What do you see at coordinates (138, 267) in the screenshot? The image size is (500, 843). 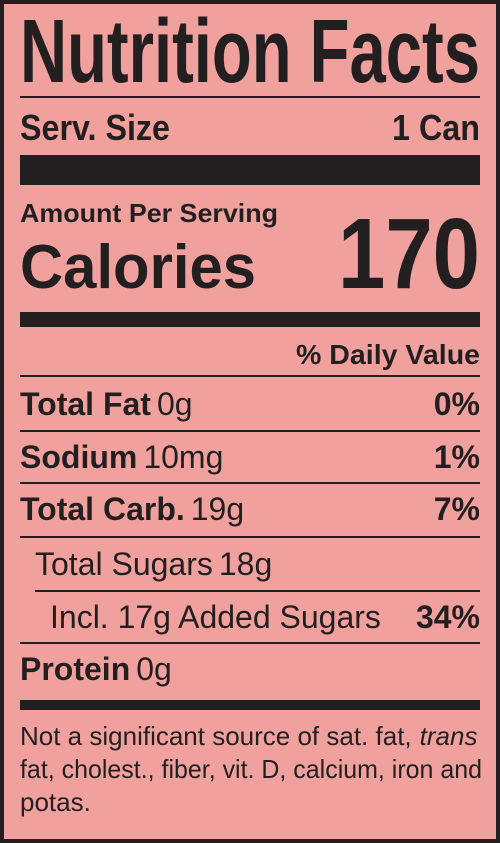 I see `calories-label: Calories` at bounding box center [138, 267].